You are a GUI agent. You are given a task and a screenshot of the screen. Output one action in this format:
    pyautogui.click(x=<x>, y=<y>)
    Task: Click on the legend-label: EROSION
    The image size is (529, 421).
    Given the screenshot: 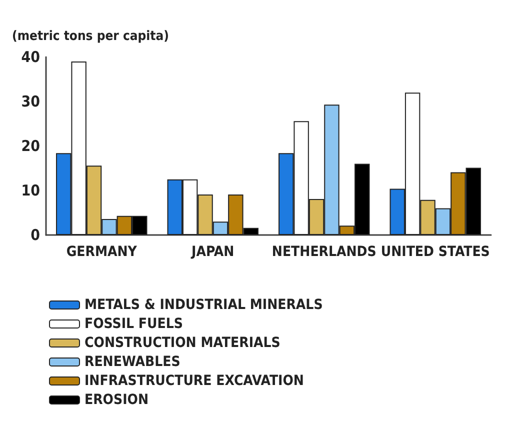 What is the action you would take?
    pyautogui.click(x=116, y=400)
    